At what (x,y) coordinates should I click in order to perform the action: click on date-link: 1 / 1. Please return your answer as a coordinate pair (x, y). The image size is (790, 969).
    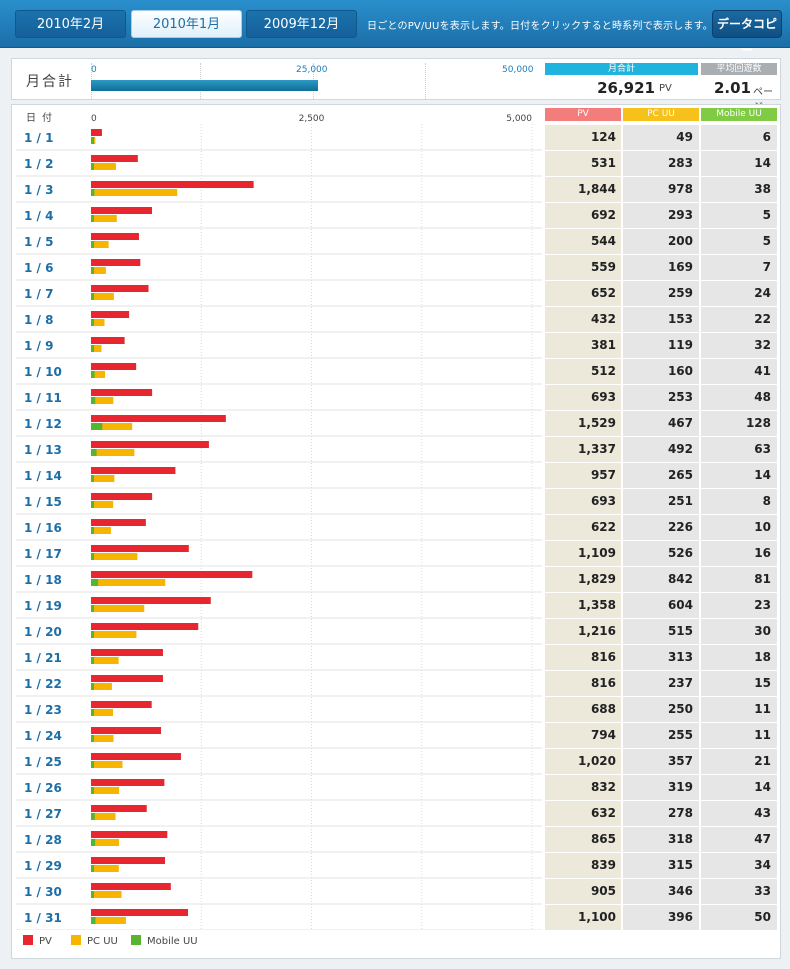
    Looking at the image, I should click on (38, 138).